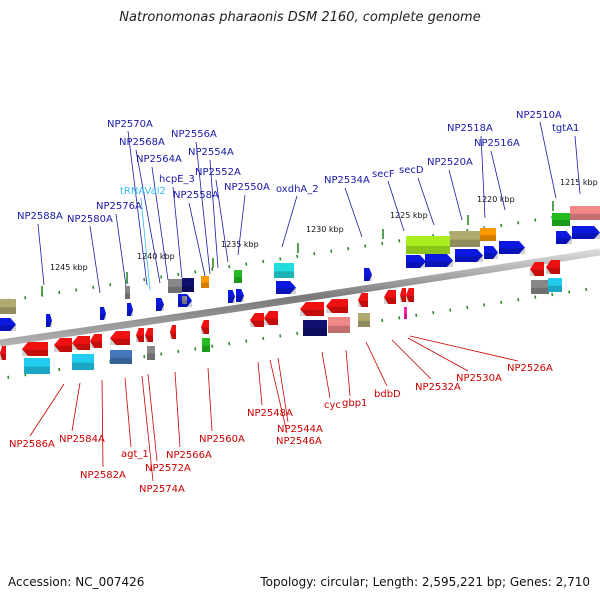 This screenshot has width=600, height=600. Describe the element at coordinates (188, 285) in the screenshot. I see `gene-feature-navy` at that location.